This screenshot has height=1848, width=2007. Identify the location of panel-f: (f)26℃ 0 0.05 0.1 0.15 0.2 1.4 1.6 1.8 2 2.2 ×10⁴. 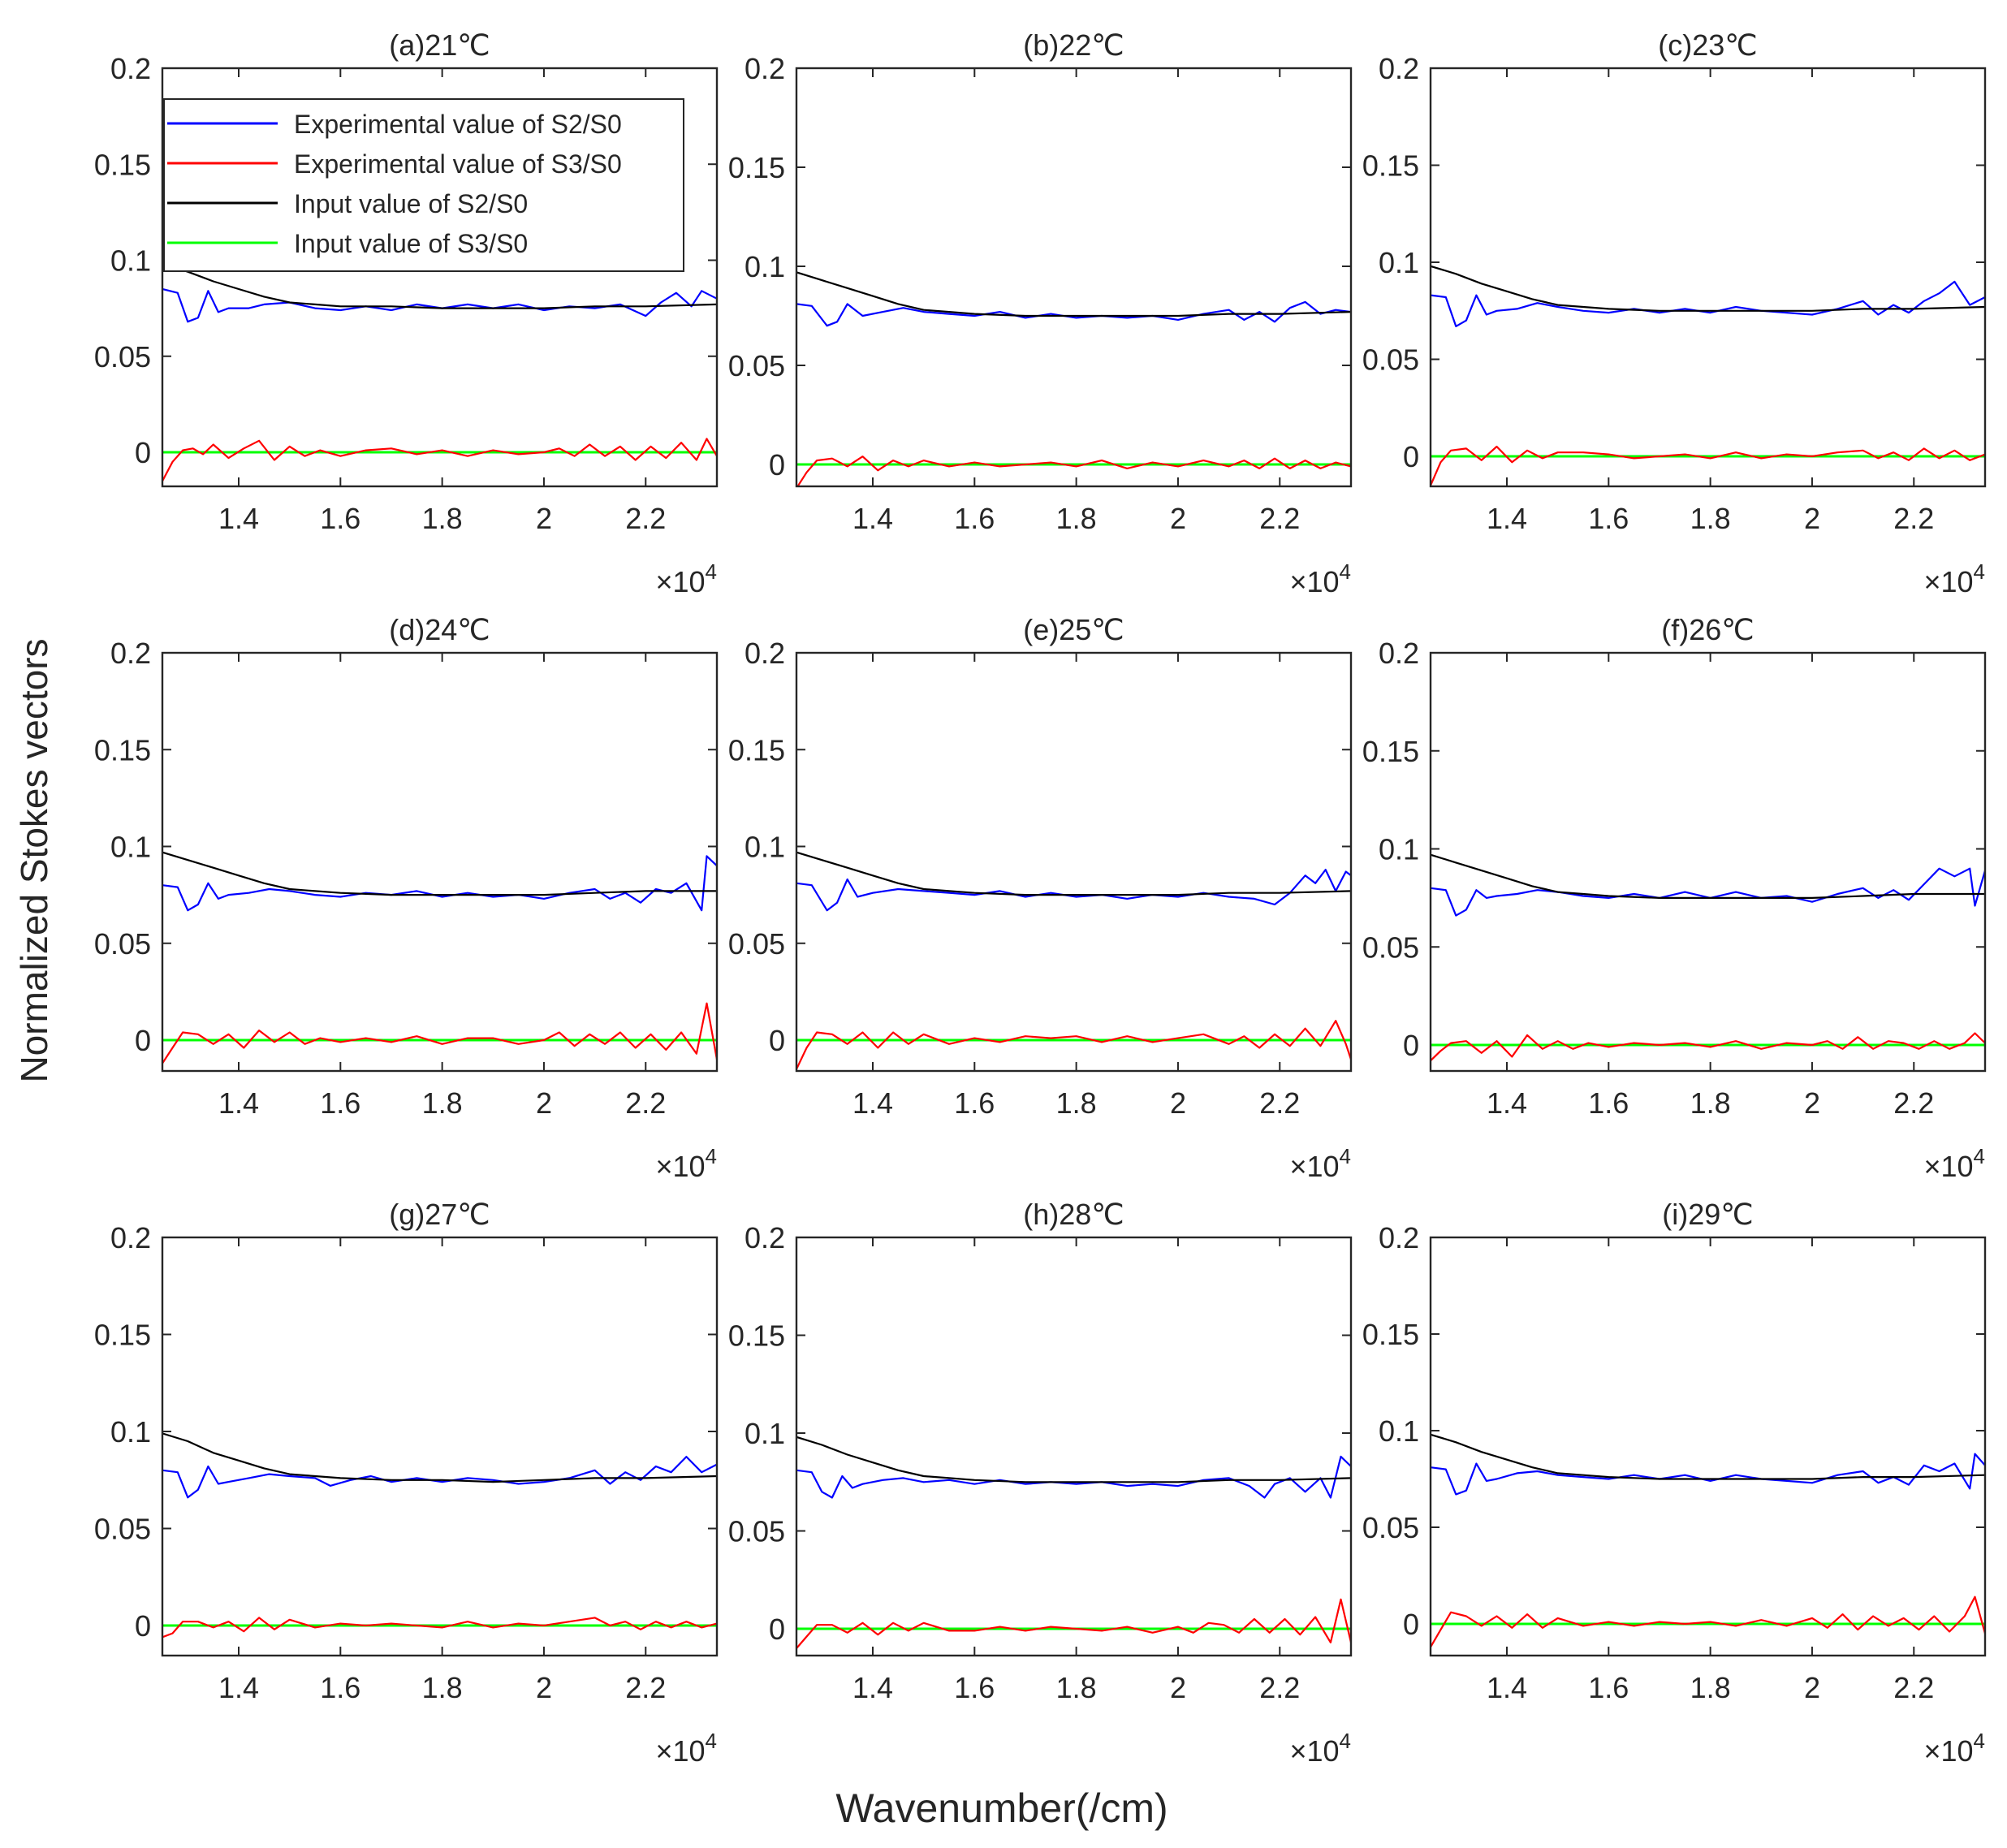
(1674, 898).